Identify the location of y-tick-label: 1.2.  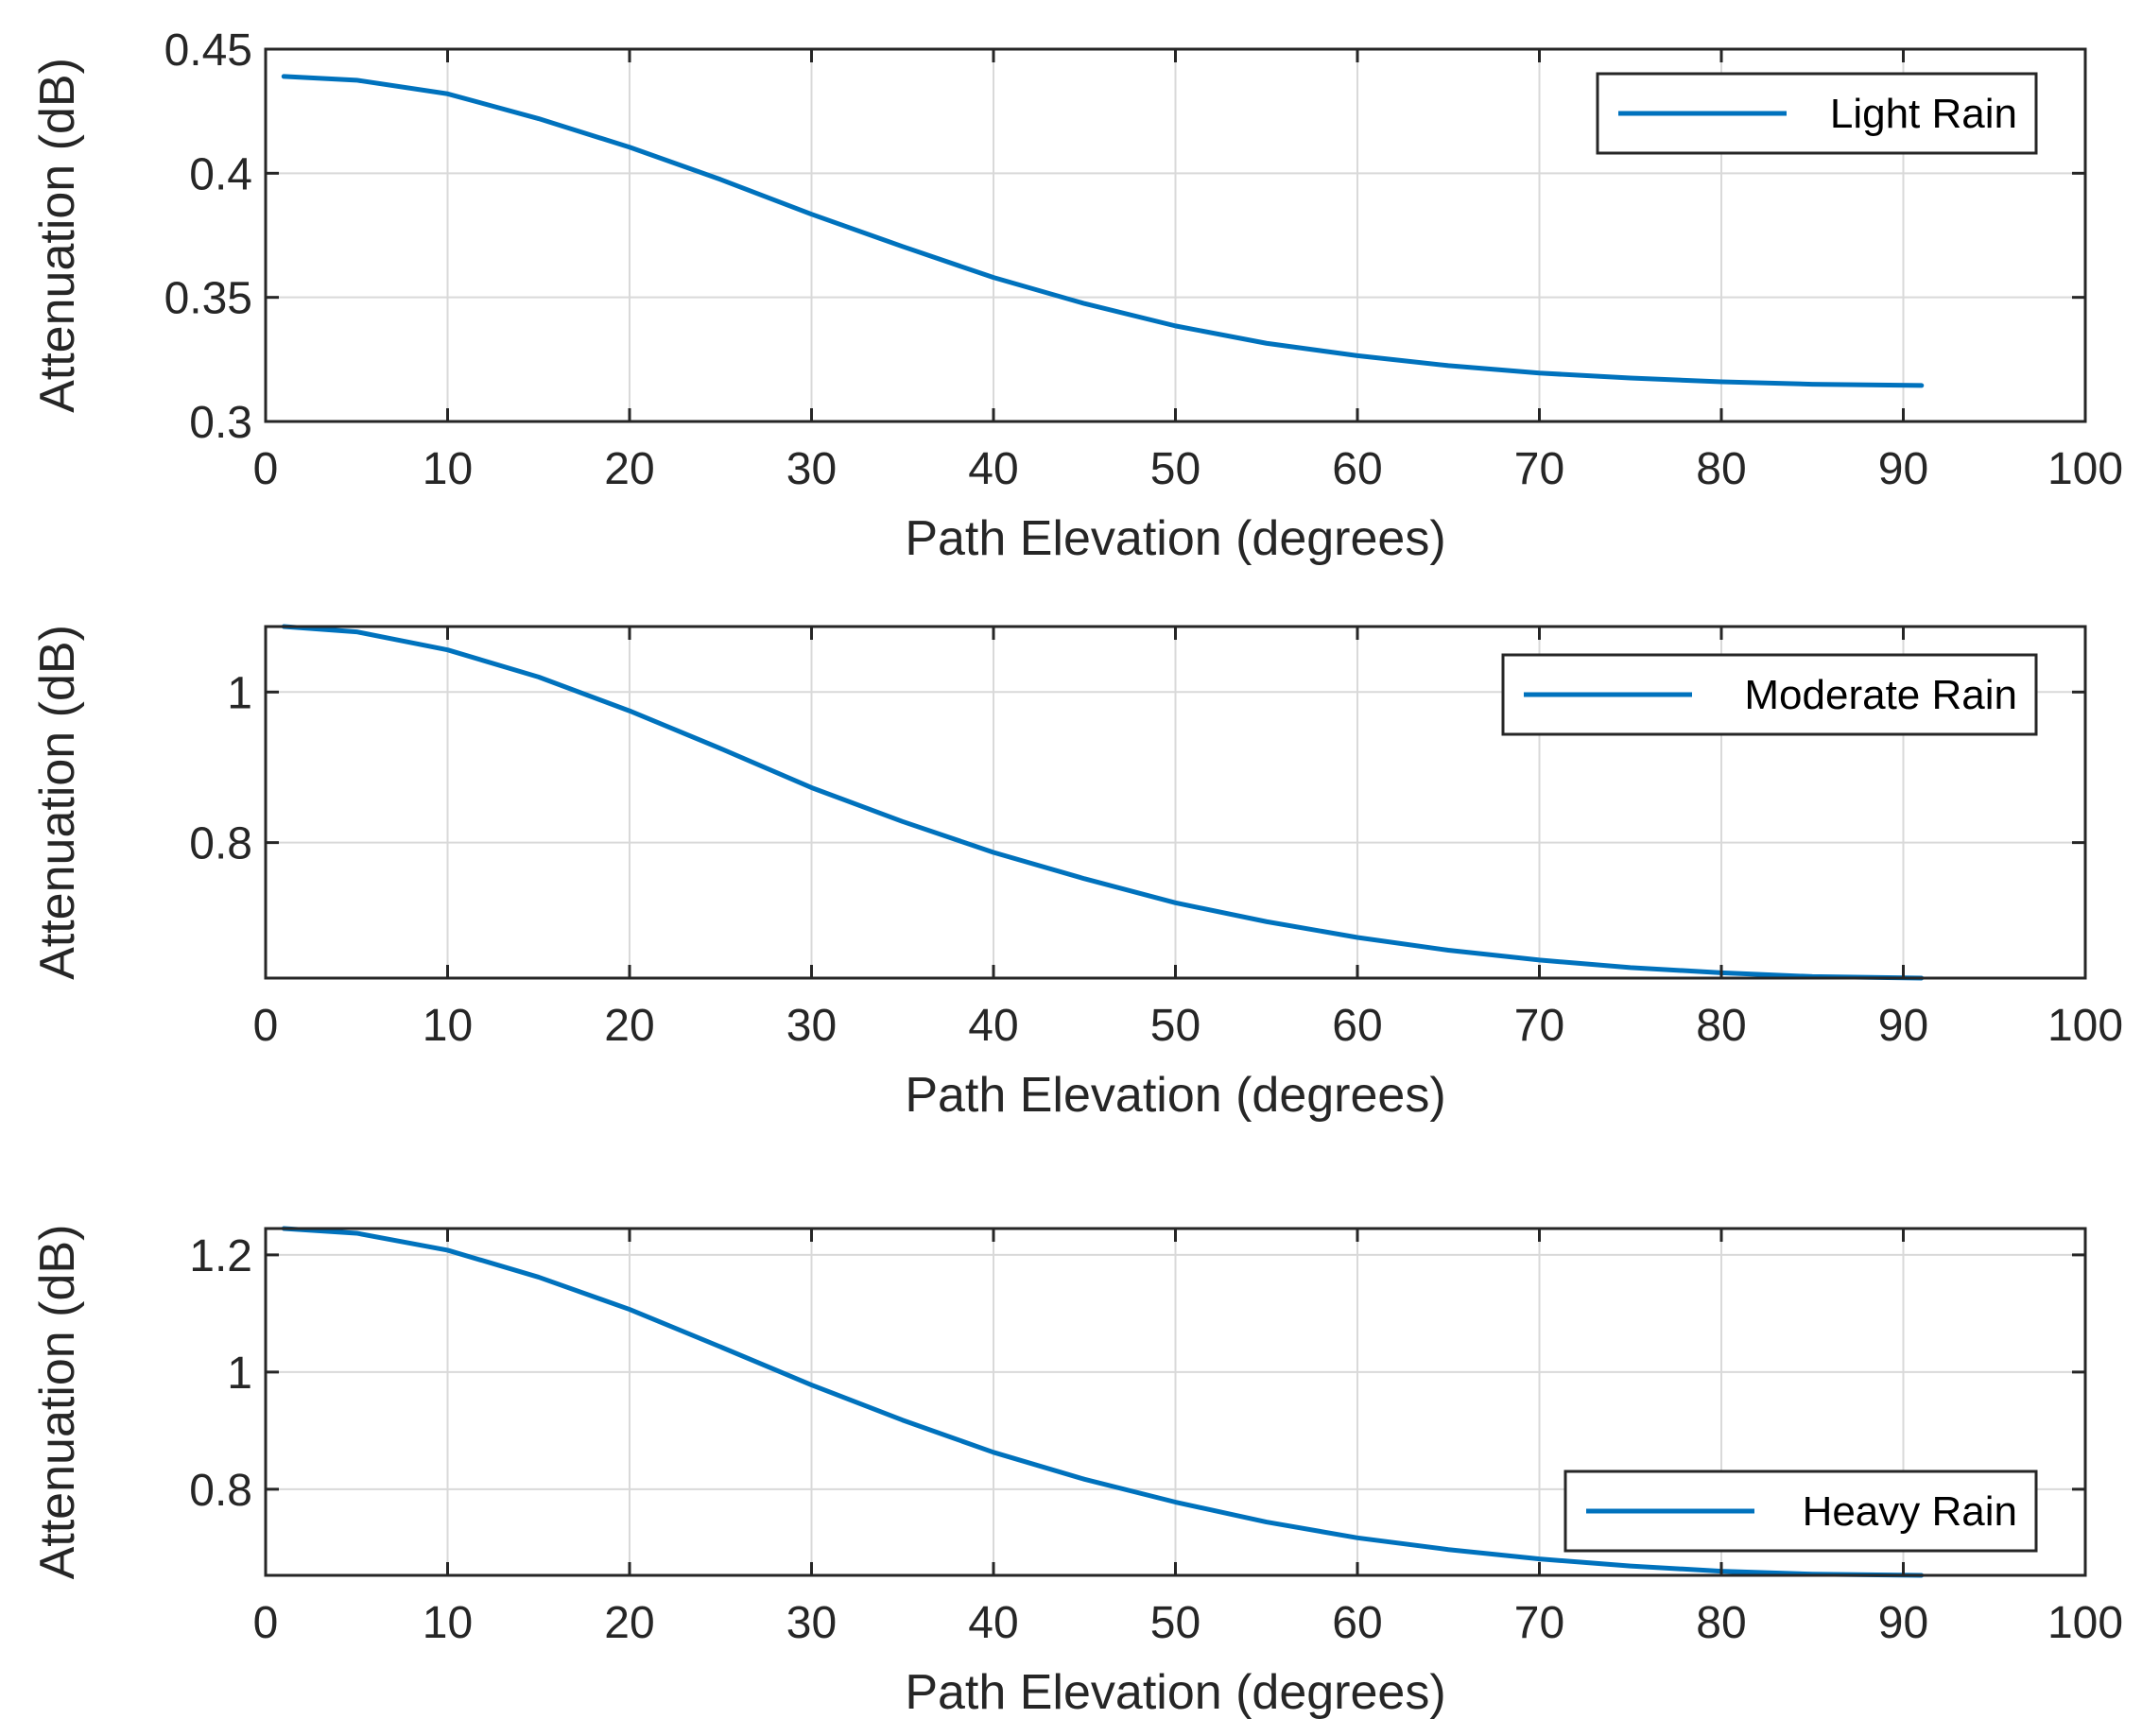
(220, 1256).